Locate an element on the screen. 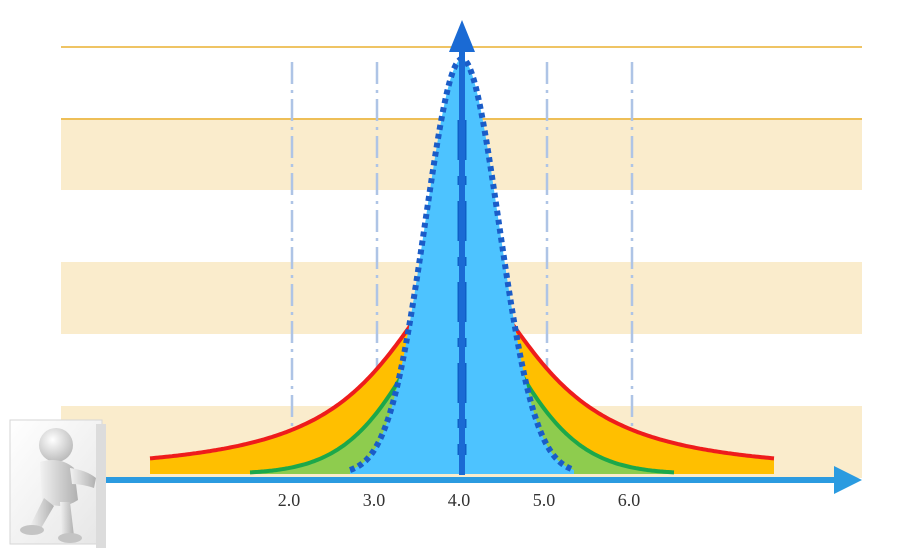 The width and height of the screenshot is (916, 557). horizontal-axis is located at coordinates (467, 480).